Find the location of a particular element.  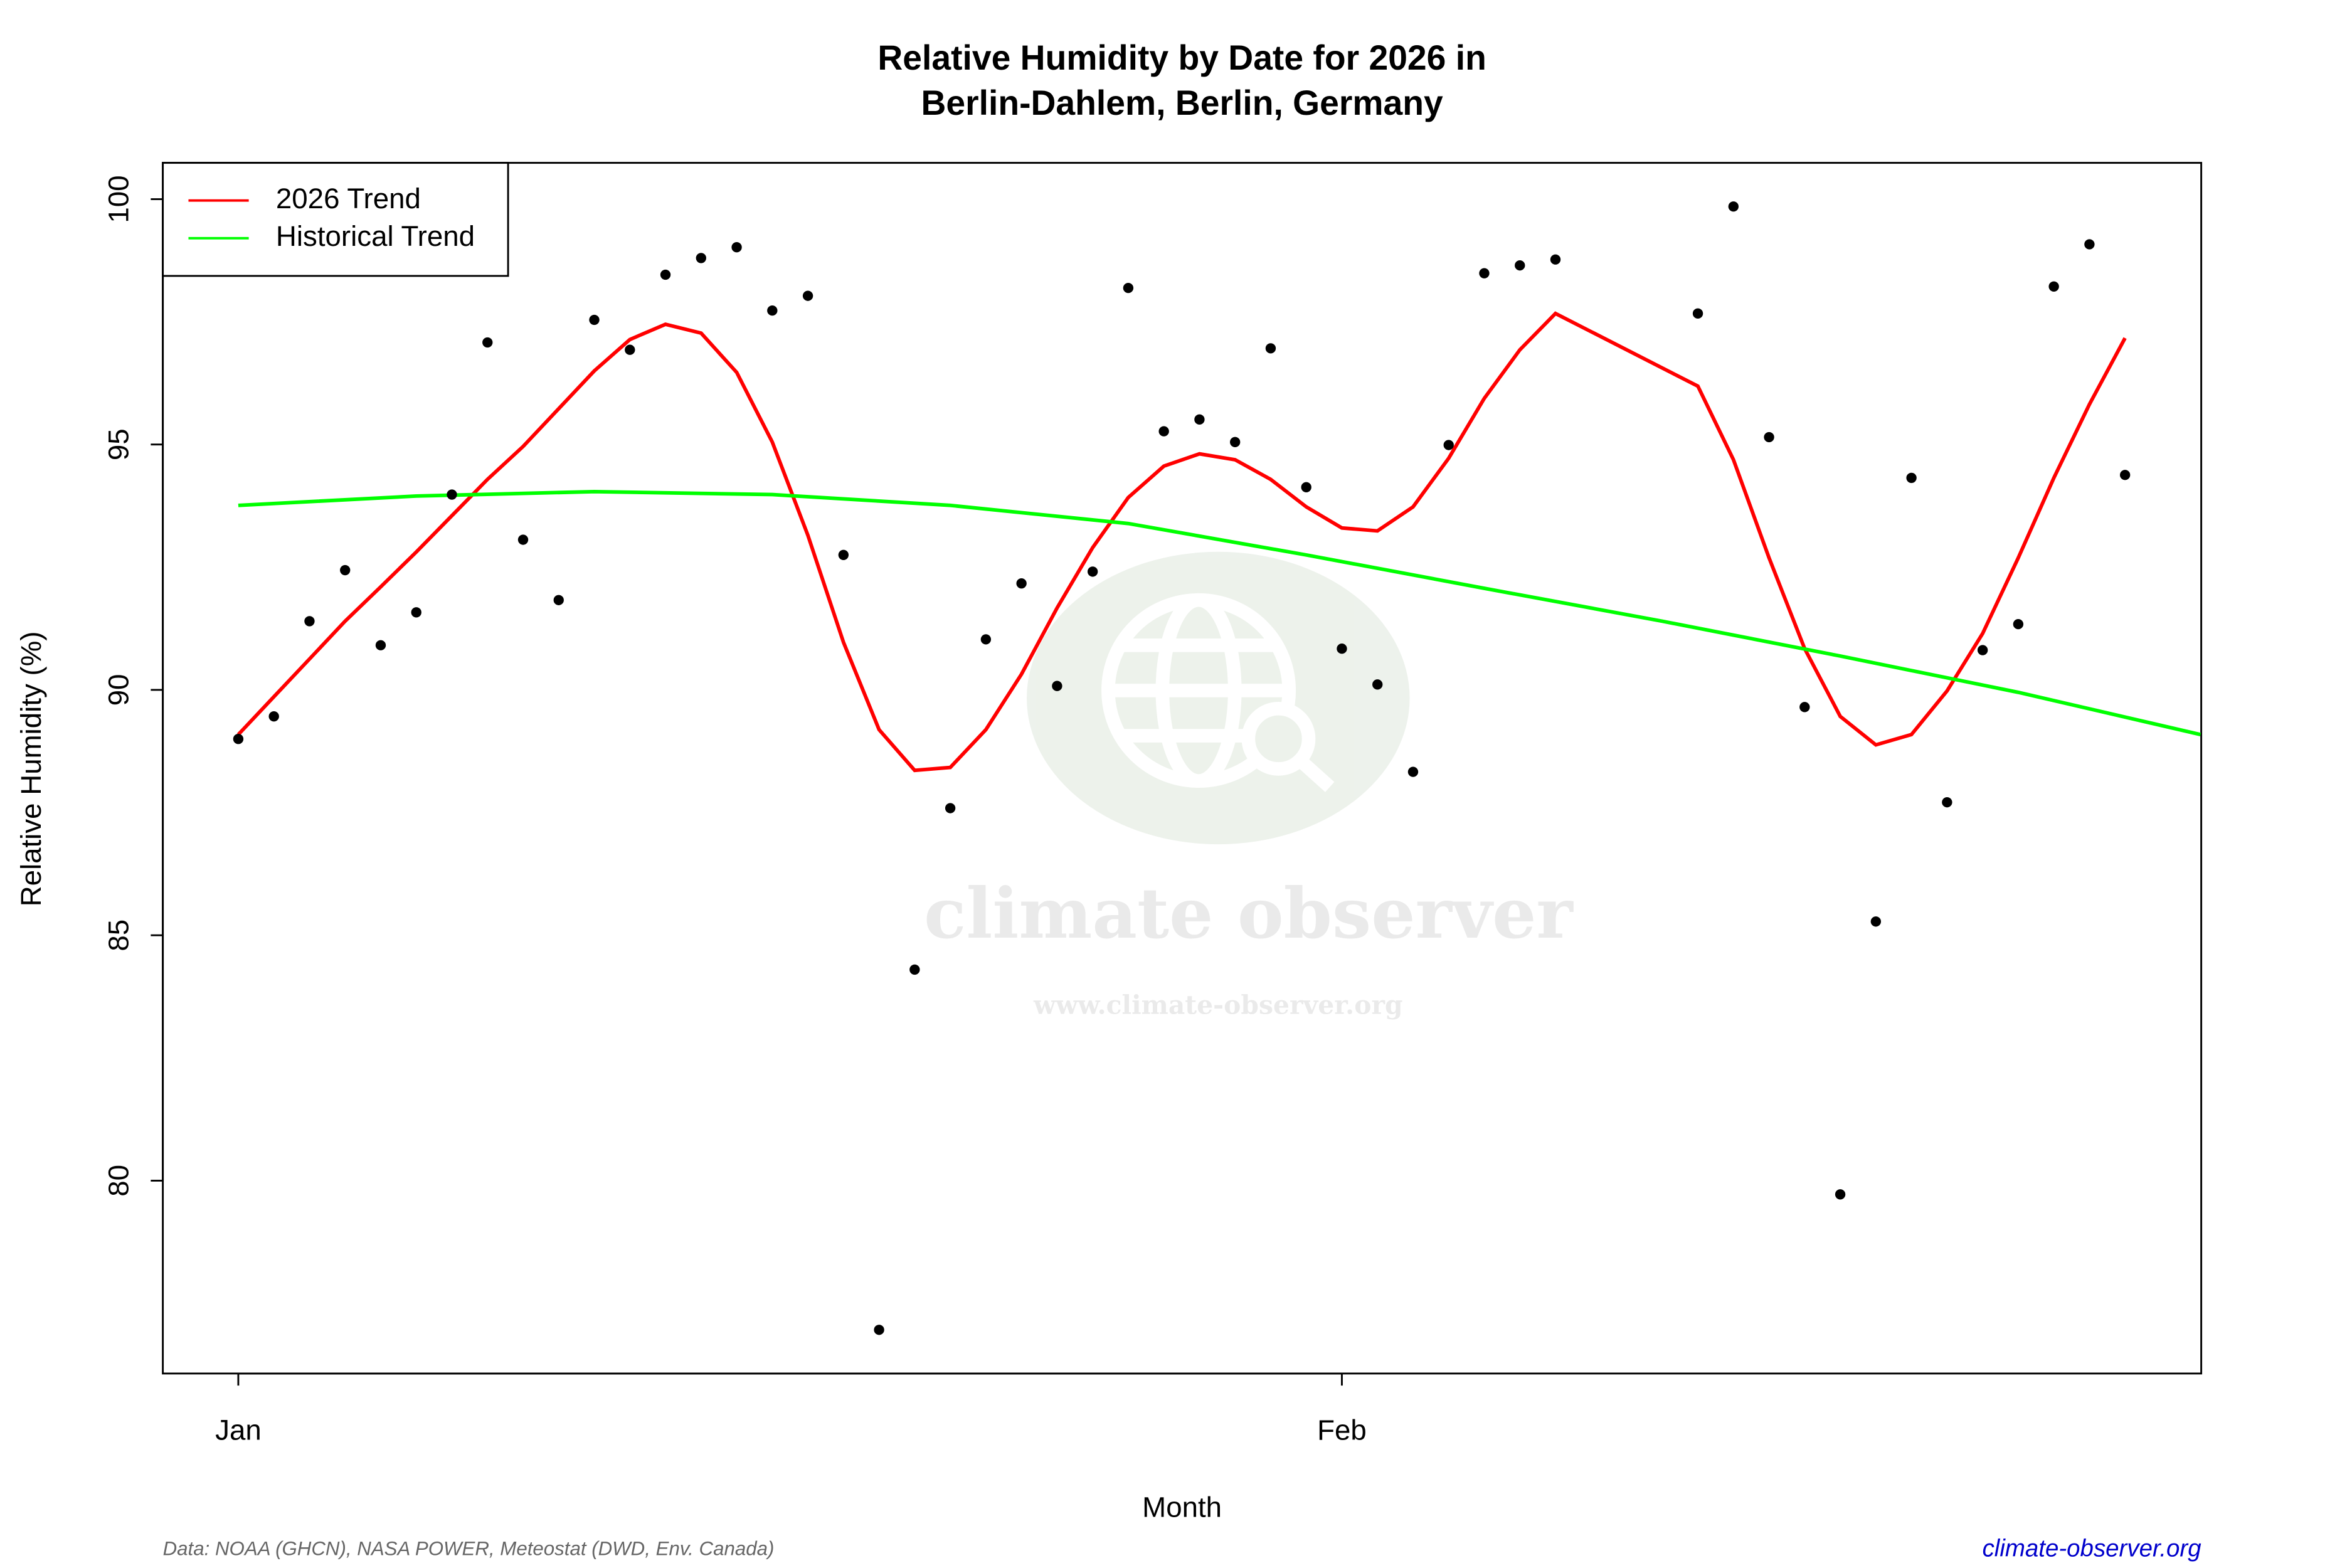

y-tick-label: 80 is located at coordinates (118, 1181).